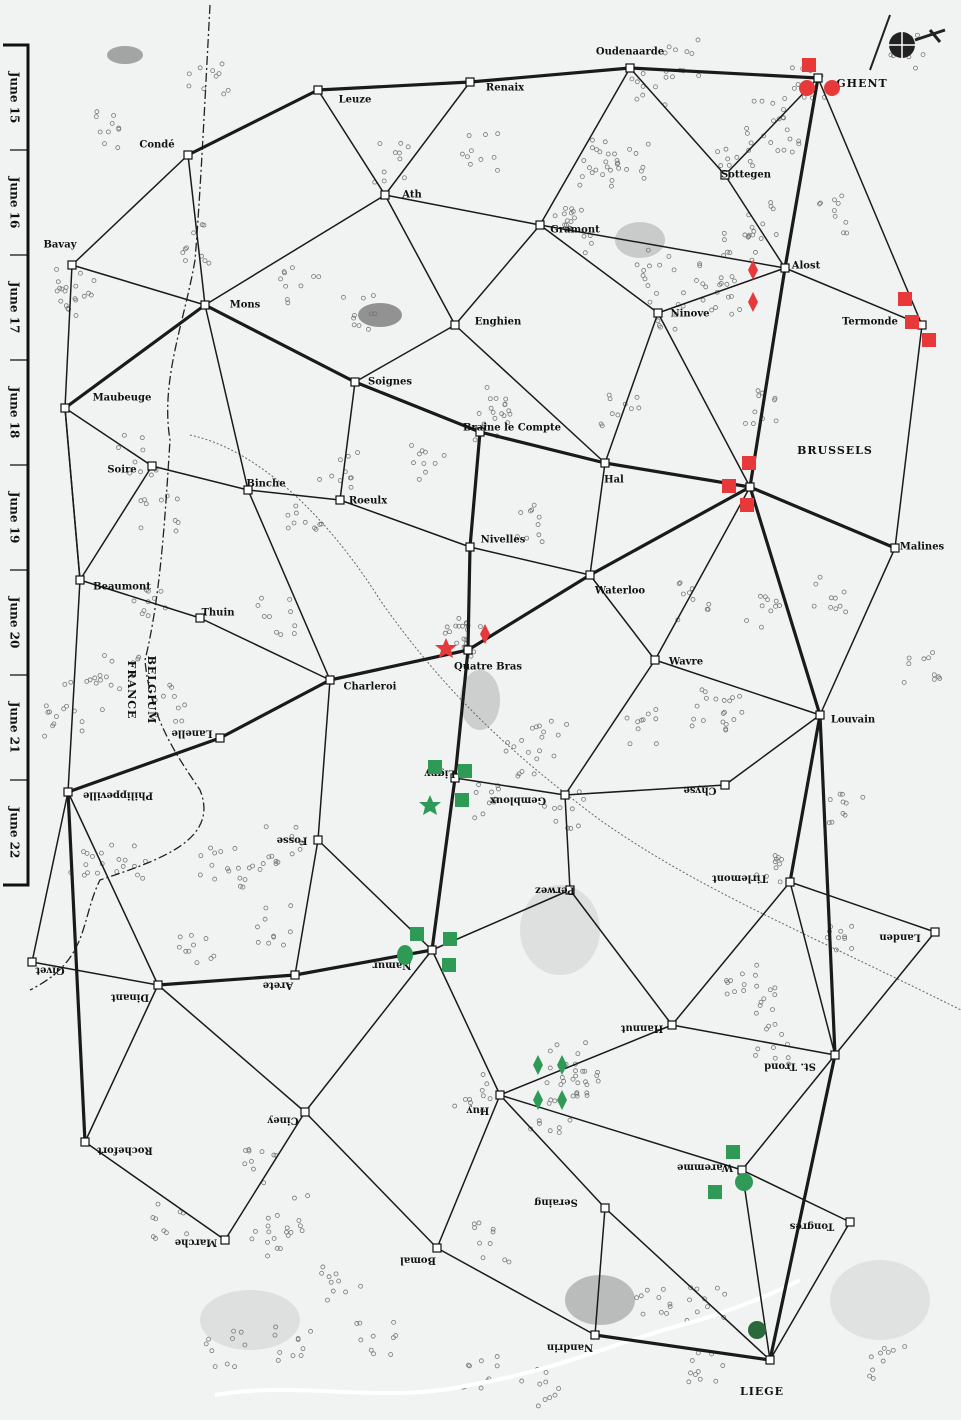  Describe the element at coordinates (245, 305) in the screenshot. I see `town-label: Mons` at that location.